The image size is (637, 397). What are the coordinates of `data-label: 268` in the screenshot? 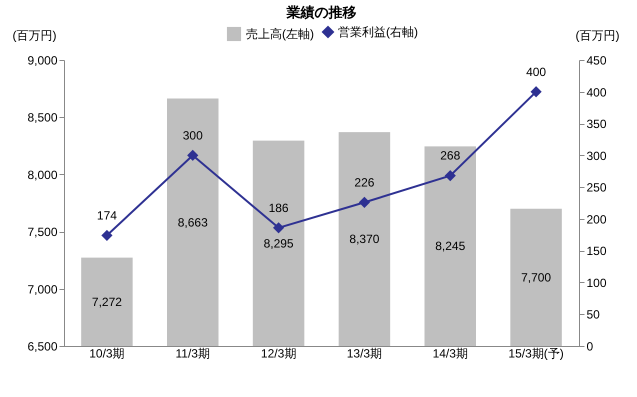 It's located at (450, 155).